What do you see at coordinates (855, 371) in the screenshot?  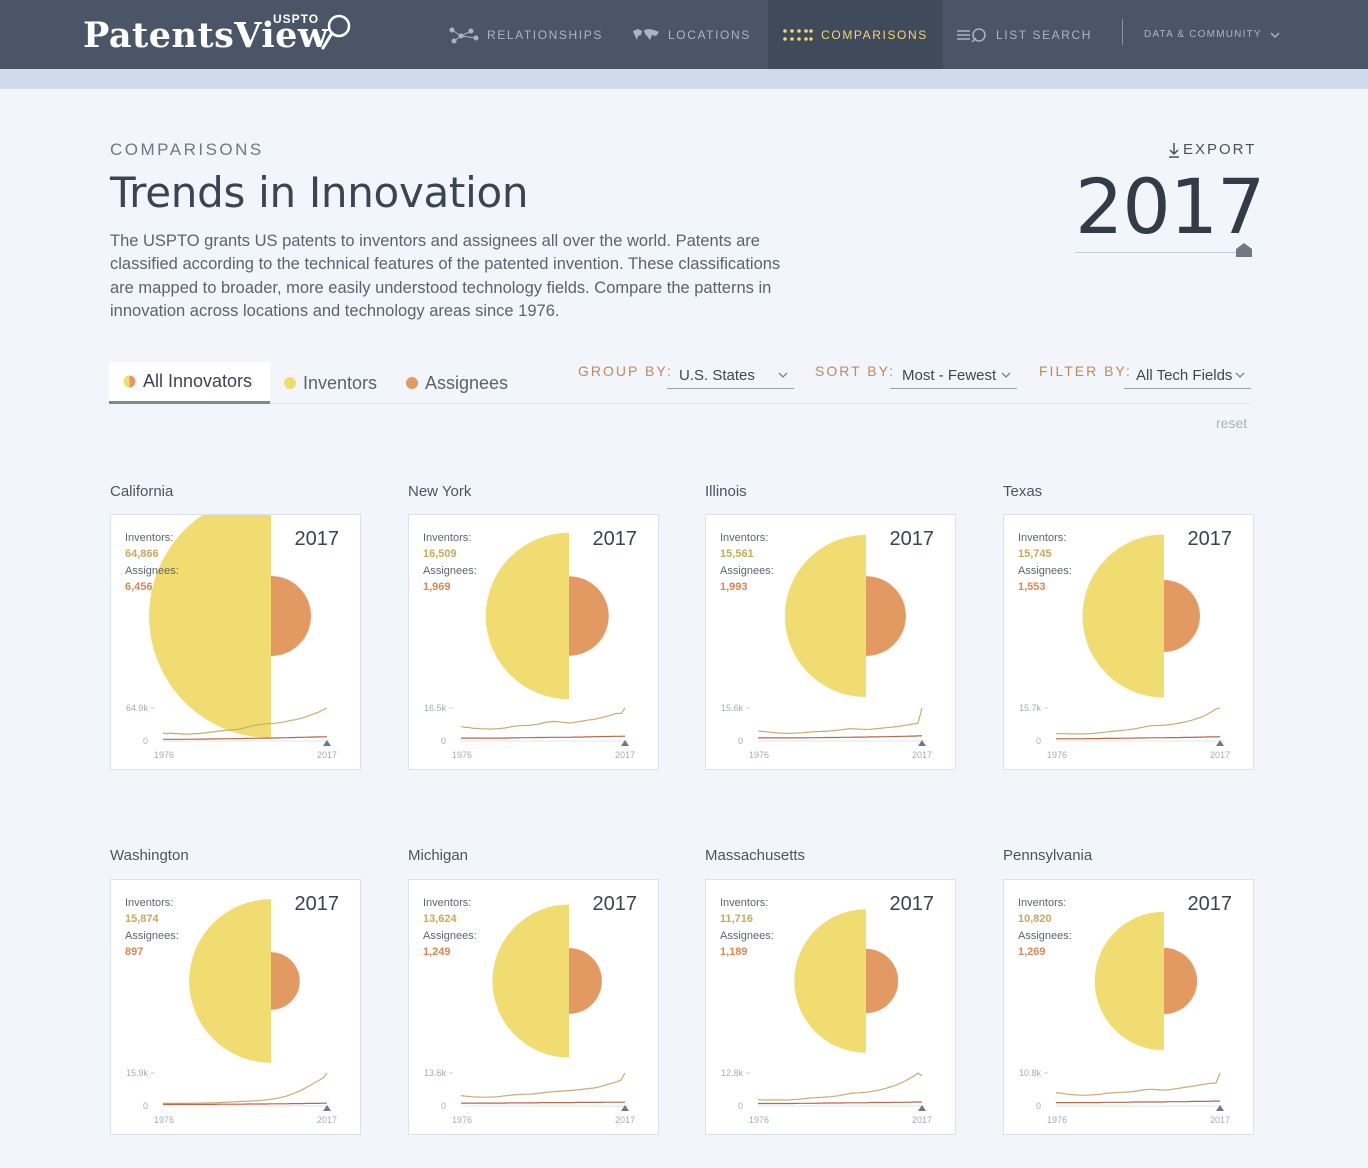 I see `sort-by-label: SORT BY:` at bounding box center [855, 371].